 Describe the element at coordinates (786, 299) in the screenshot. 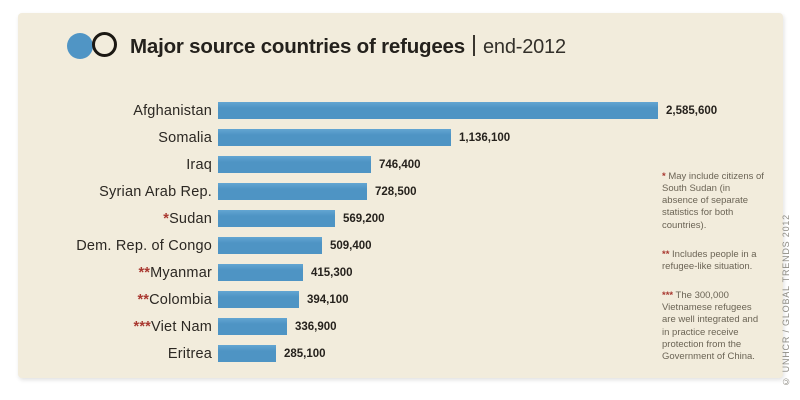

I see `credit-text: © UNHCR / GLOBAL TRENDS 2012` at that location.